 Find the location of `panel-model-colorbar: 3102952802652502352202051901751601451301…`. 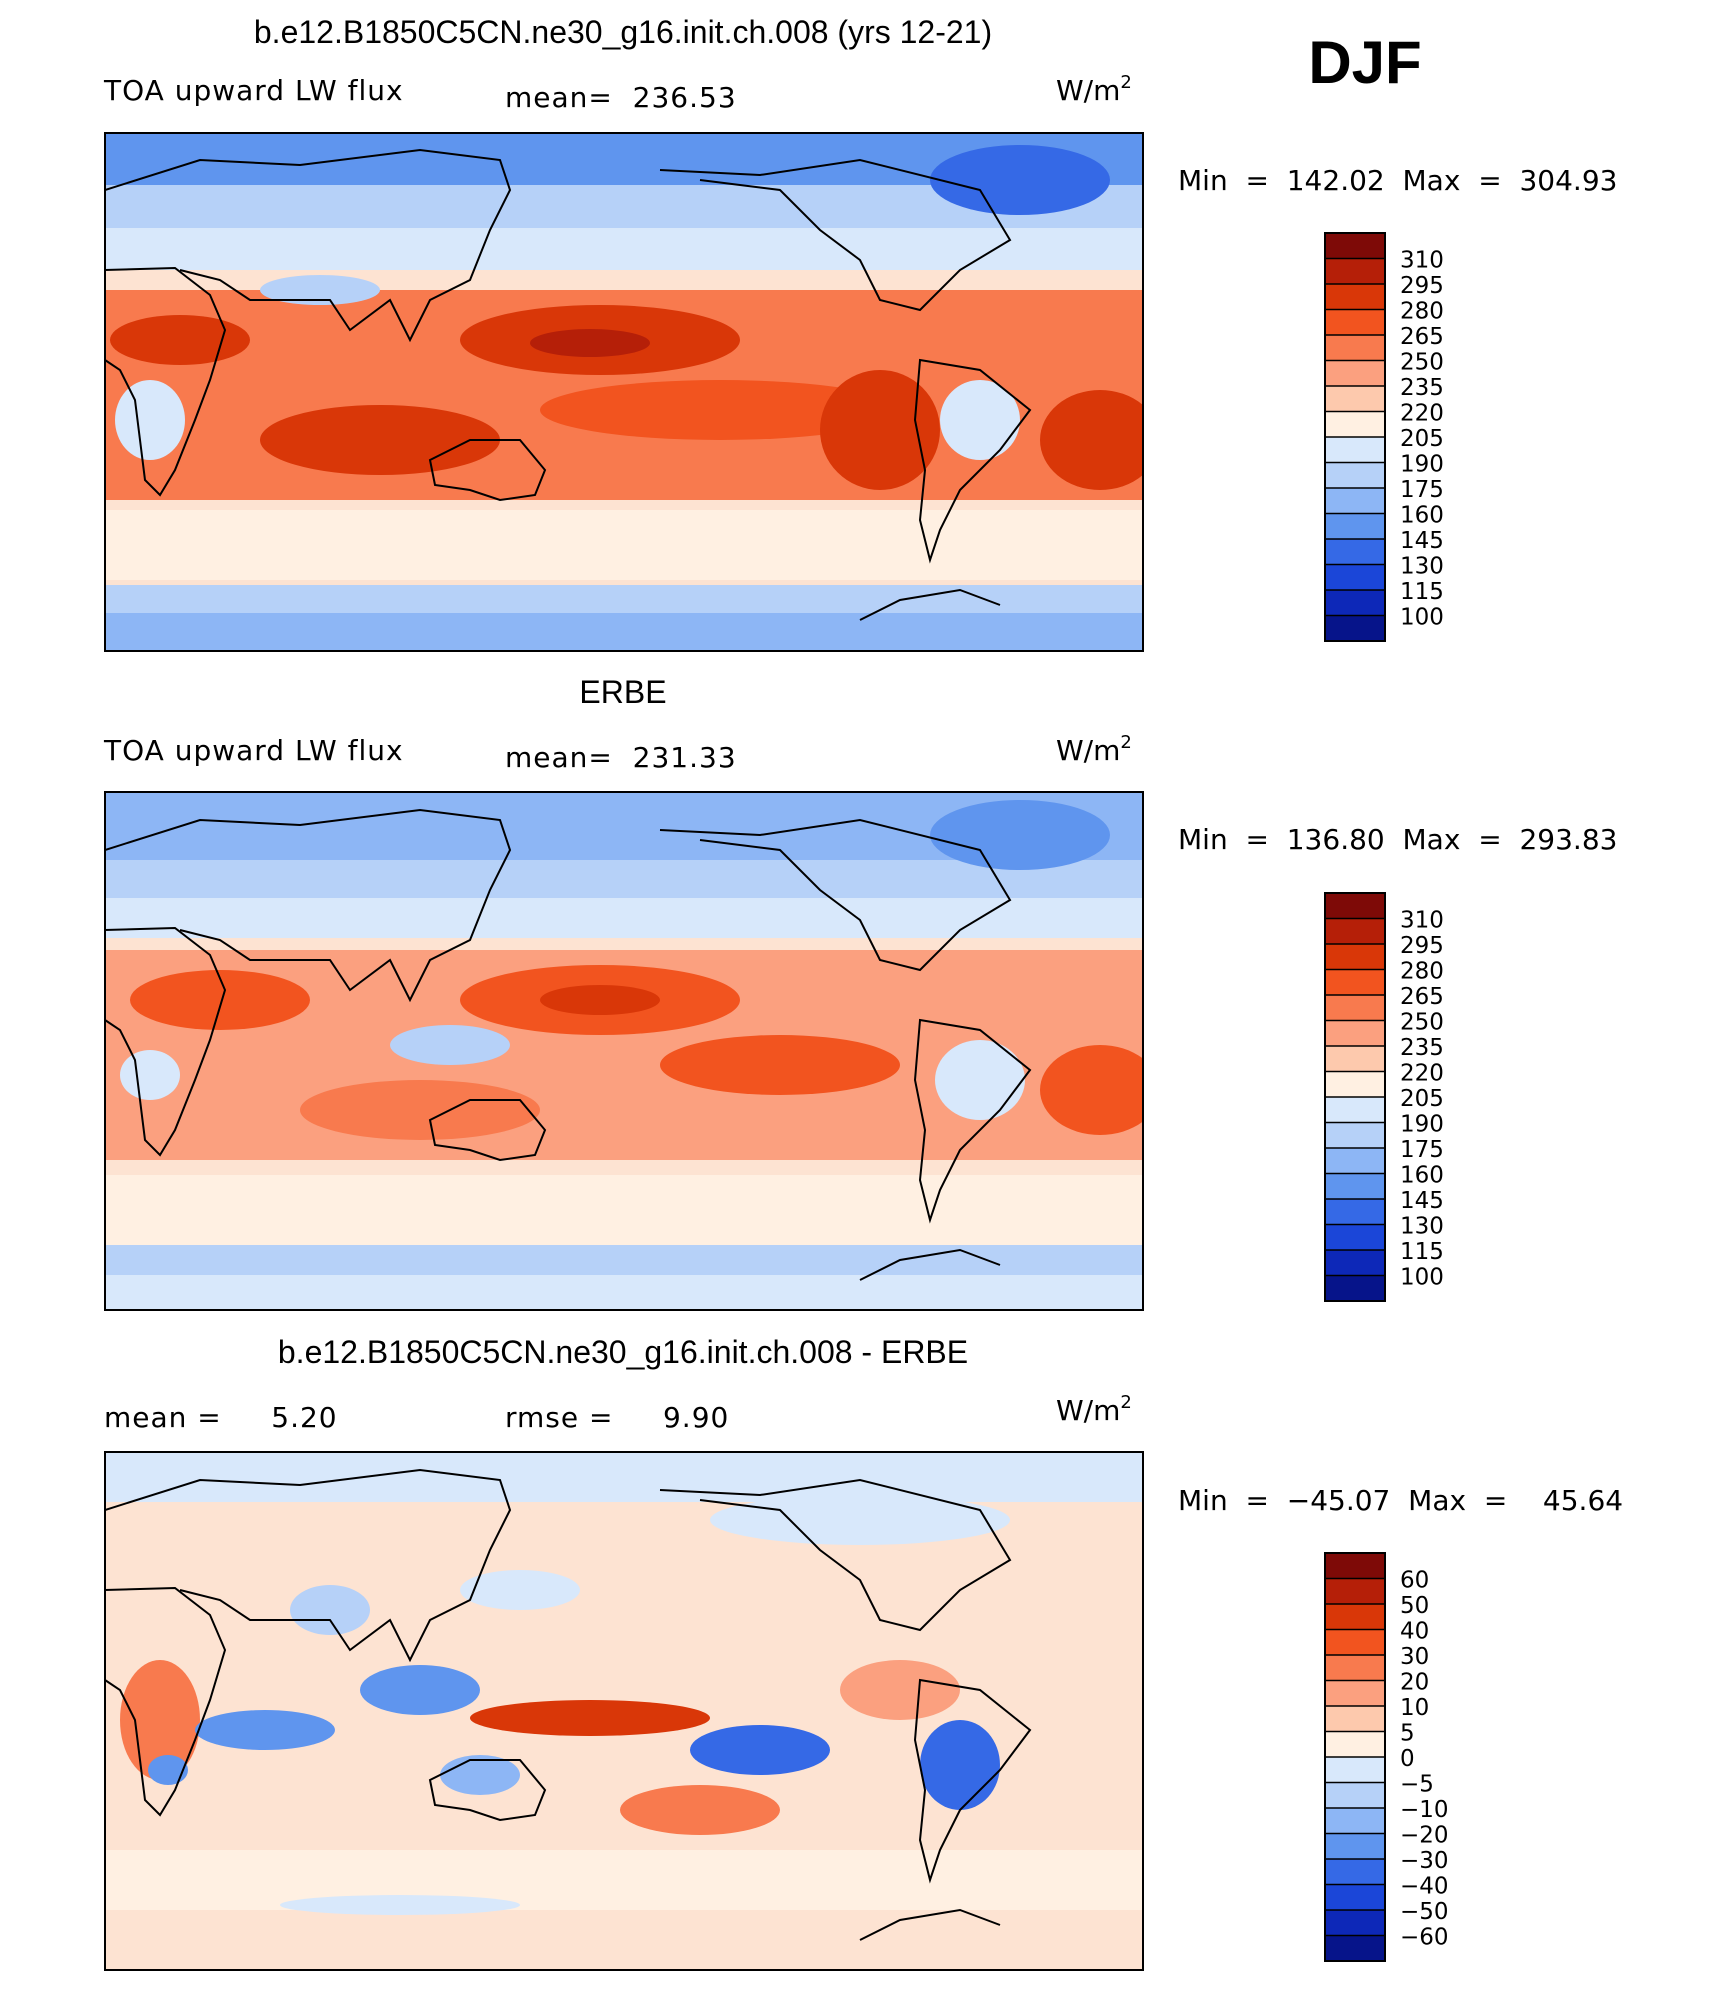

panel-model-colorbar: 3102952802652502352202051901751601451301… is located at coordinates (1384, 437).